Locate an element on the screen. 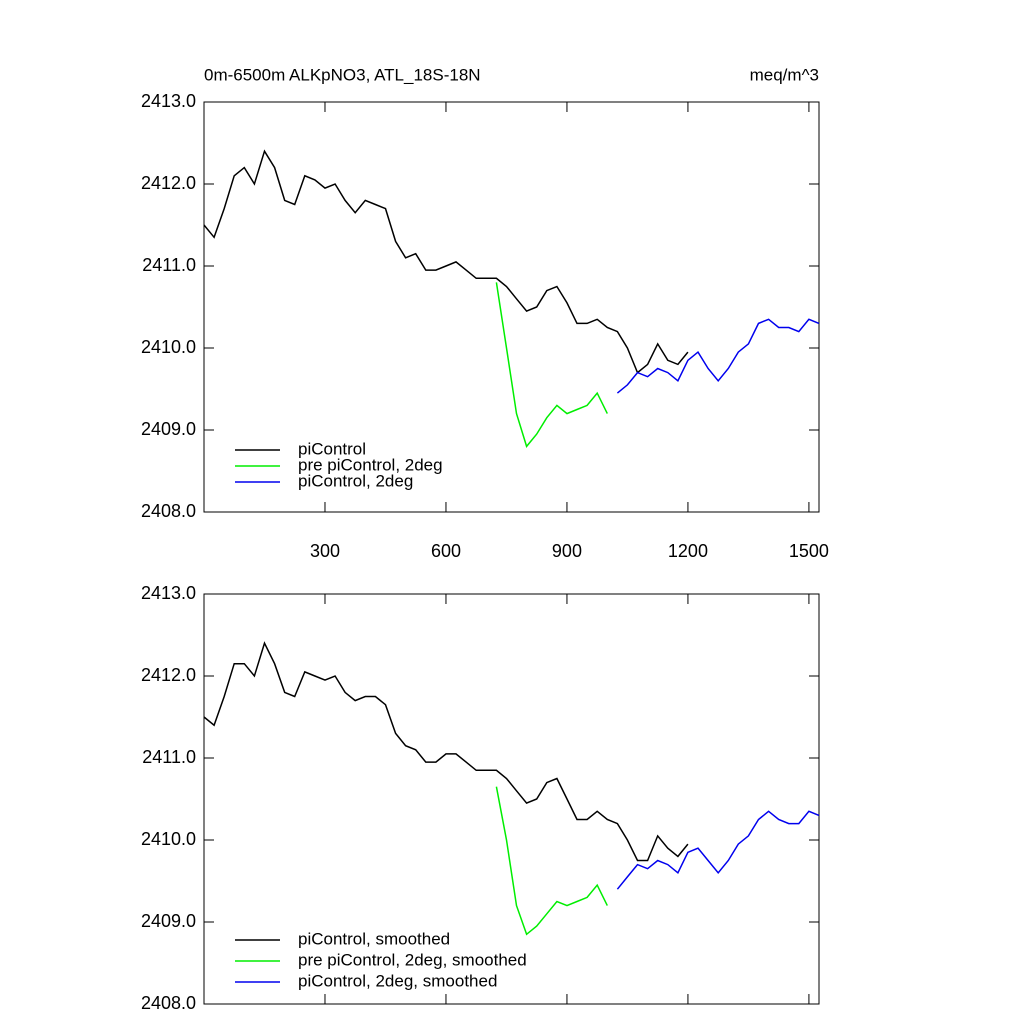 Image resolution: width=1024 pixels, height=1024 pixels. units-label: meq/m^3 is located at coordinates (784, 74).